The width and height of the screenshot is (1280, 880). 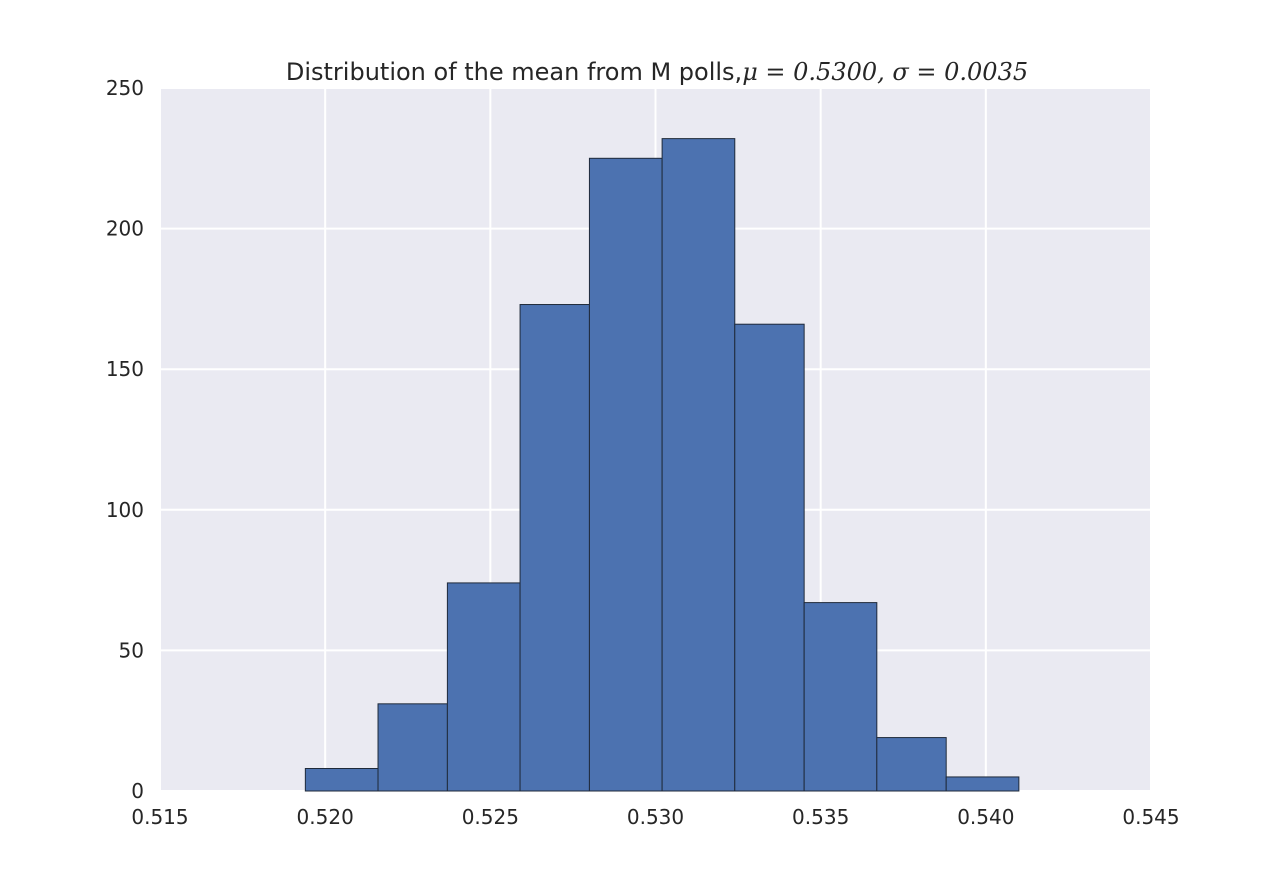 I want to click on y-tick-label: 200, so click(x=125, y=229).